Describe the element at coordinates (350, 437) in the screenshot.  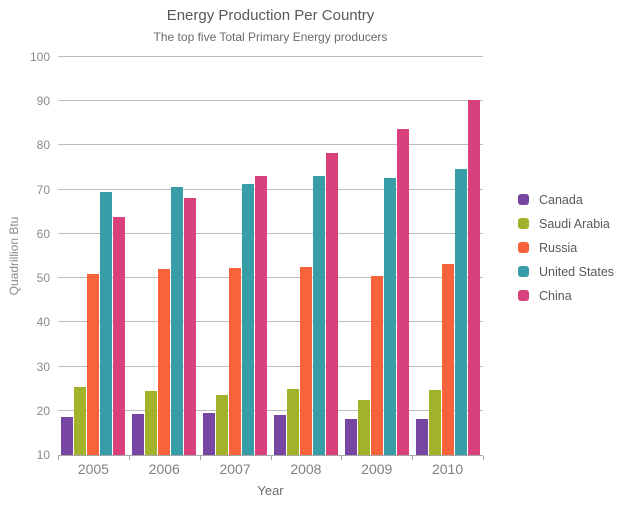
I see `bar-canada-2009` at that location.